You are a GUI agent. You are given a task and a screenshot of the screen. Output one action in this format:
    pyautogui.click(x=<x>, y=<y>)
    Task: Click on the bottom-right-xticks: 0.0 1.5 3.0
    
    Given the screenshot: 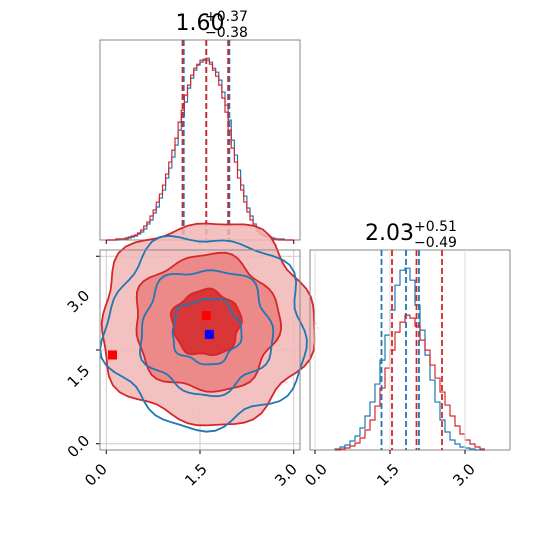 What is the action you would take?
    pyautogui.click(x=390, y=475)
    